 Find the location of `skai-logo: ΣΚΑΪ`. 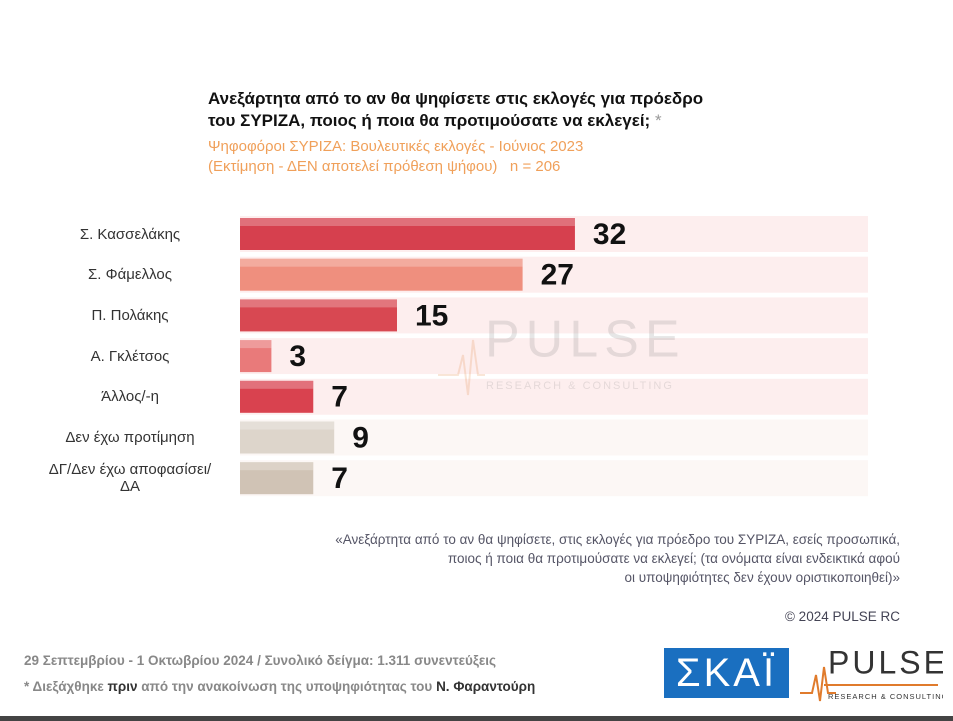

skai-logo: ΣΚΑΪ is located at coordinates (726, 673).